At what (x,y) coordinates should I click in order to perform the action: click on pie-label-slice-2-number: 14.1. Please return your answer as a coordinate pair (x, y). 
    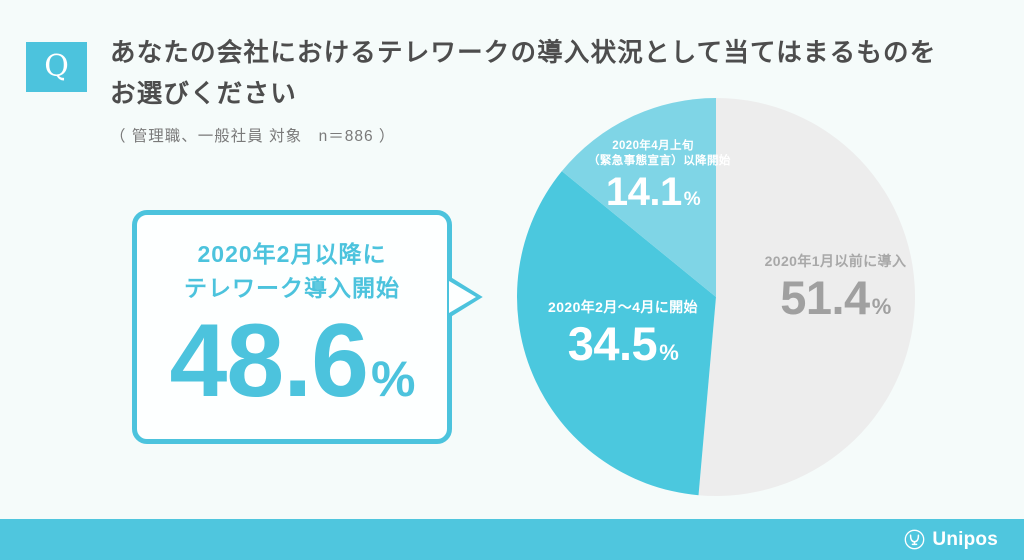
    Looking at the image, I should click on (643, 192).